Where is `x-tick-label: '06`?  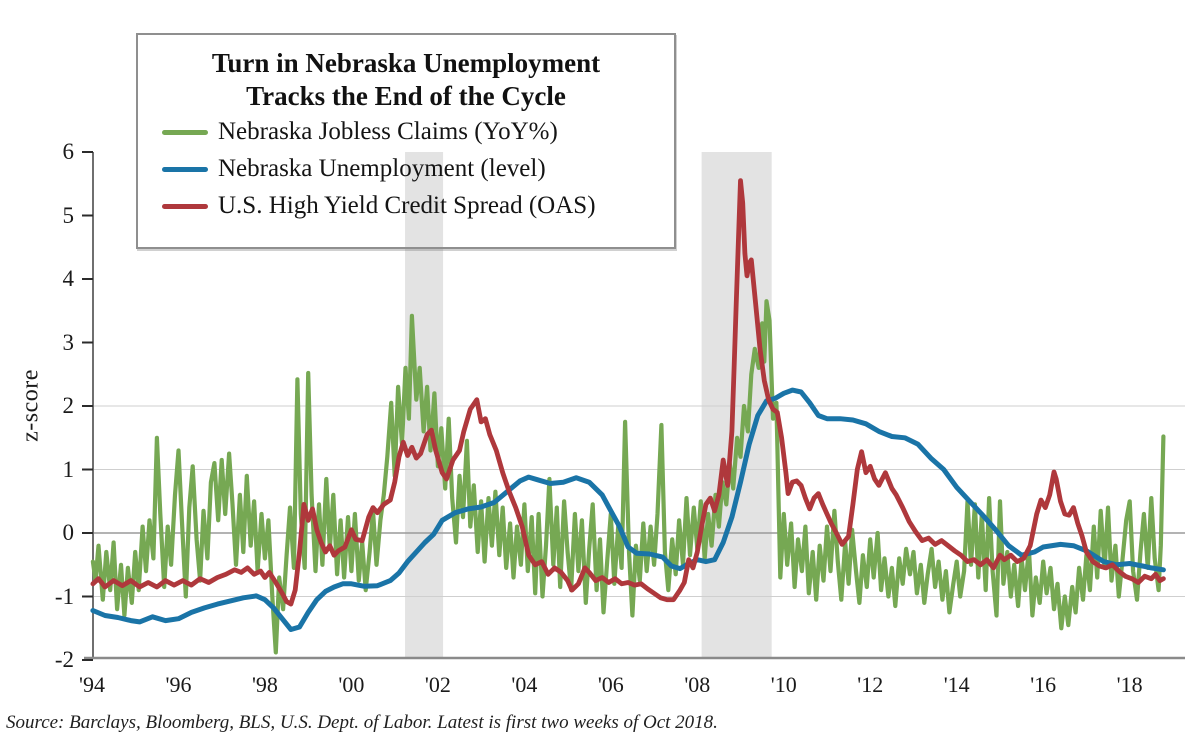 x-tick-label: '06 is located at coordinates (610, 684).